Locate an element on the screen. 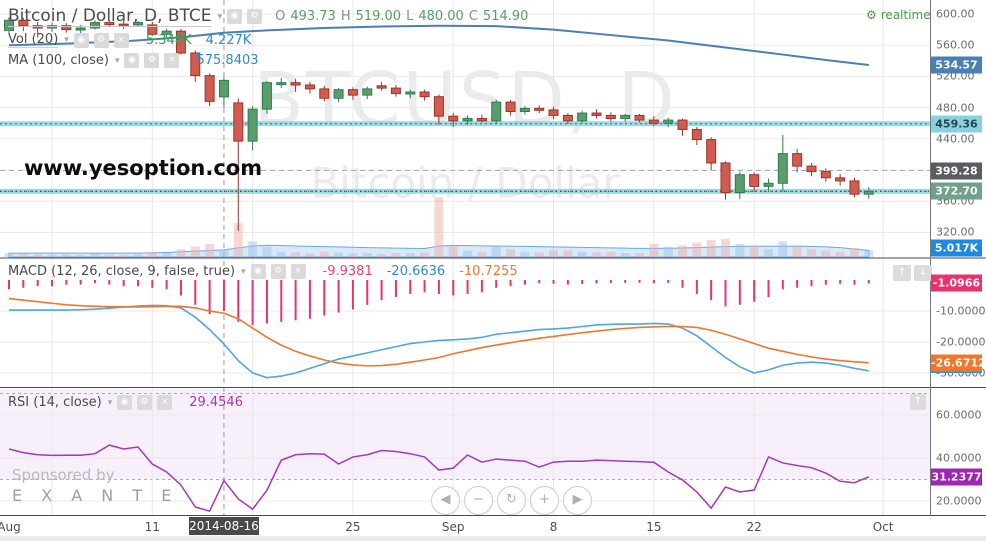 This screenshot has height=541, width=986. rsi-indicator-label: RSI (14, close) is located at coordinates (55, 402).